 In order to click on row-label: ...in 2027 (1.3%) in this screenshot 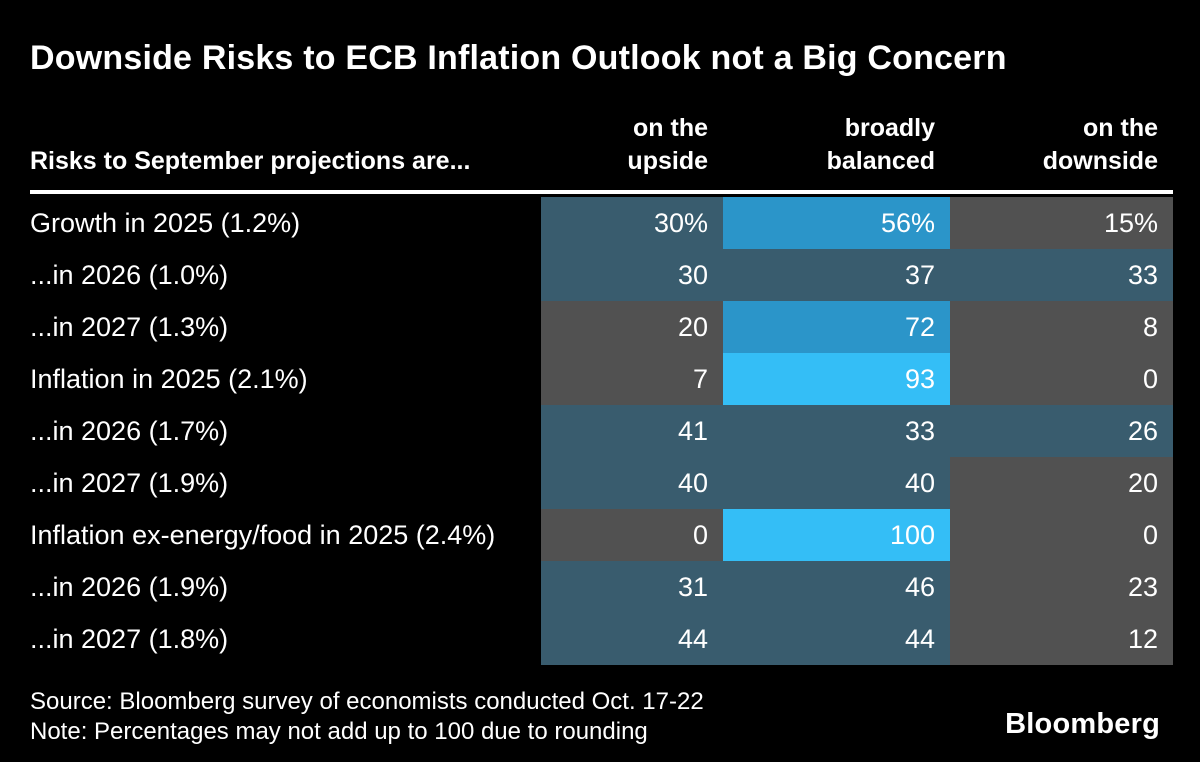, I will do `click(285, 327)`.